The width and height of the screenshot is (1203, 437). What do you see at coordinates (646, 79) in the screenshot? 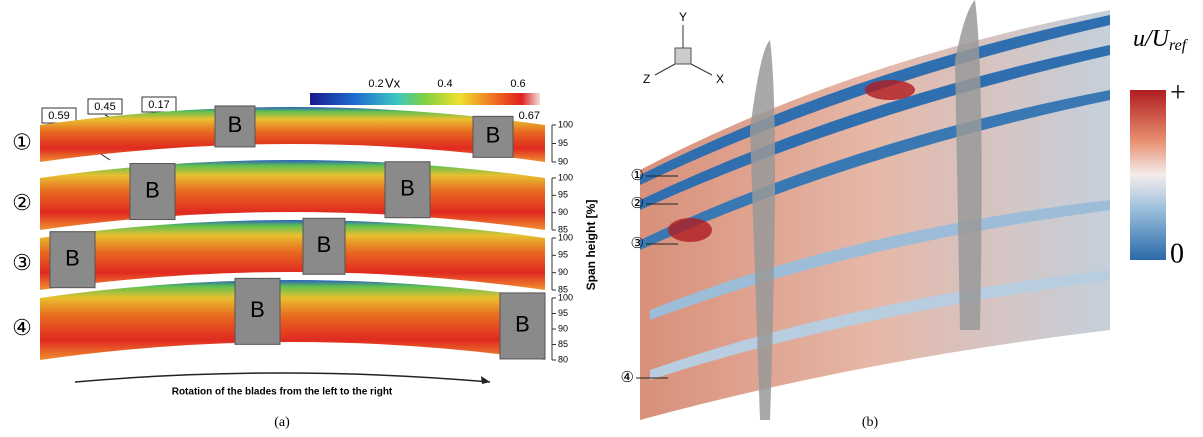
I see `axis-label: Z` at bounding box center [646, 79].